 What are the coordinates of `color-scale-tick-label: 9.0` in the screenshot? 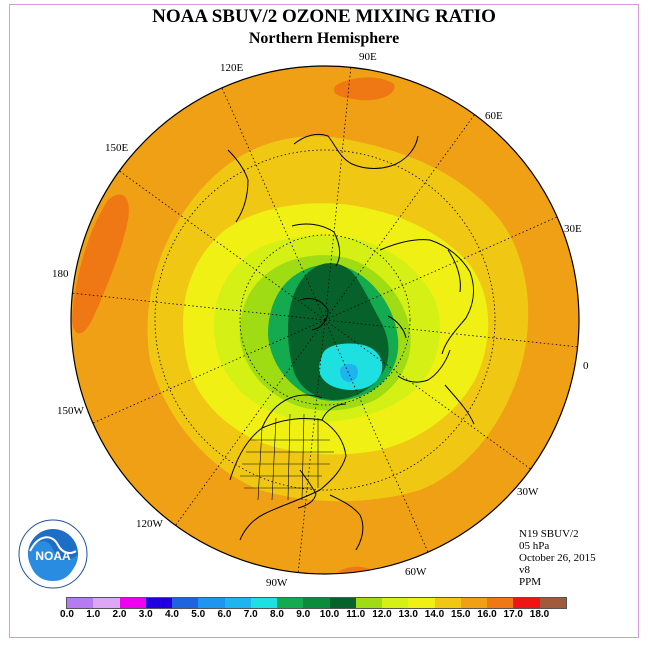 It's located at (303, 614).